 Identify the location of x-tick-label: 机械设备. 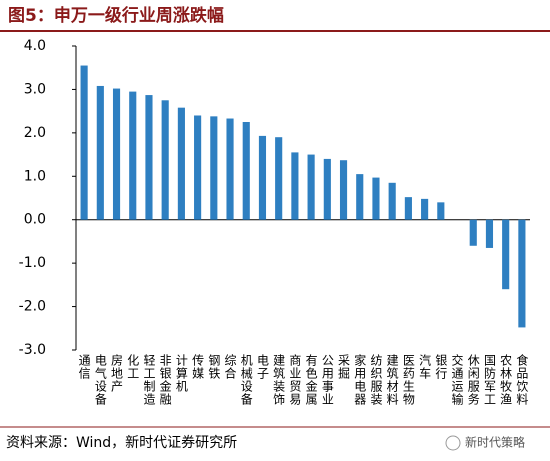
(246, 380).